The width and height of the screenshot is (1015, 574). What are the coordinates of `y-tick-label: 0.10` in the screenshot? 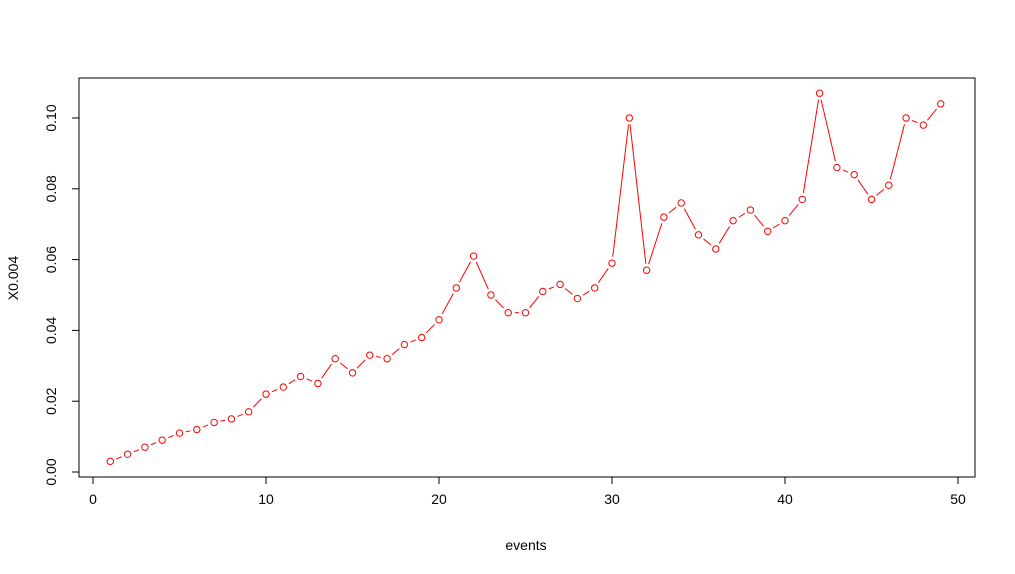 It's located at (51, 117).